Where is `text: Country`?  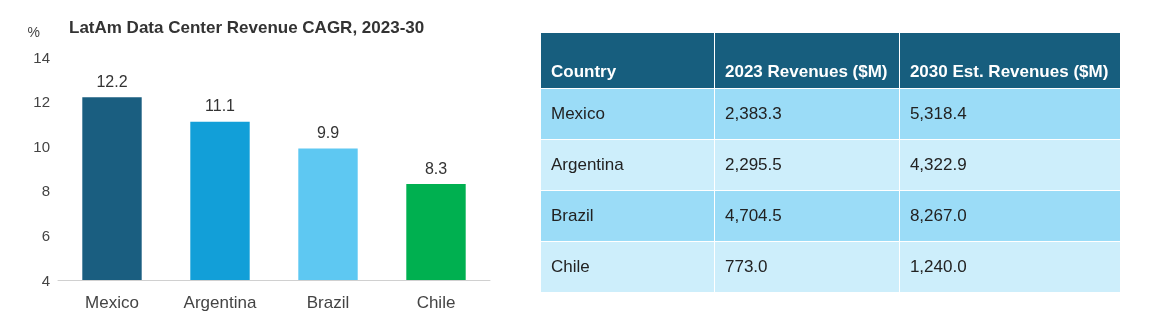 text: Country is located at coordinates (627, 60).